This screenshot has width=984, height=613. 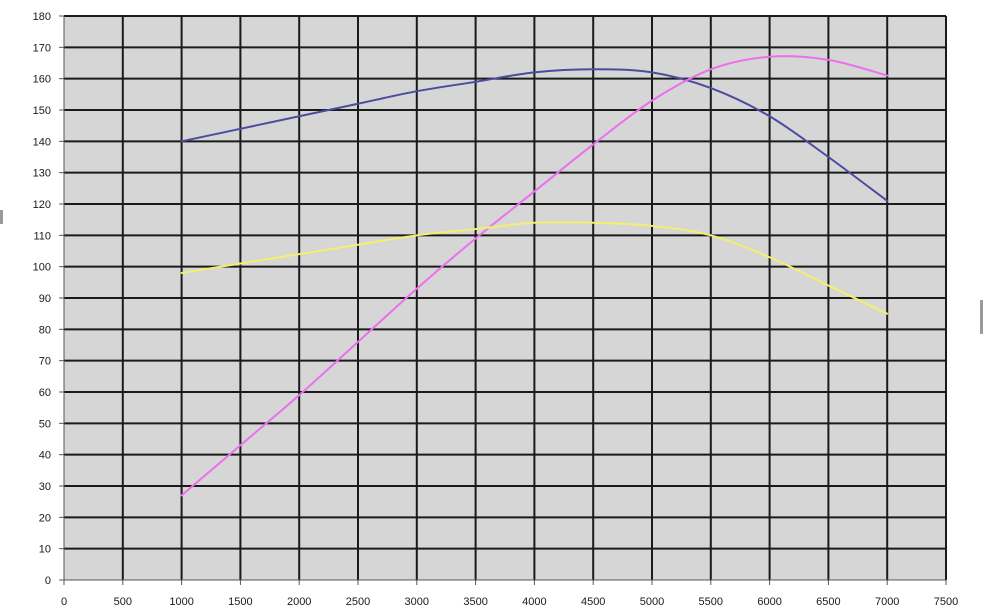 What do you see at coordinates (45, 550) in the screenshot?
I see `y-tick-label: 10` at bounding box center [45, 550].